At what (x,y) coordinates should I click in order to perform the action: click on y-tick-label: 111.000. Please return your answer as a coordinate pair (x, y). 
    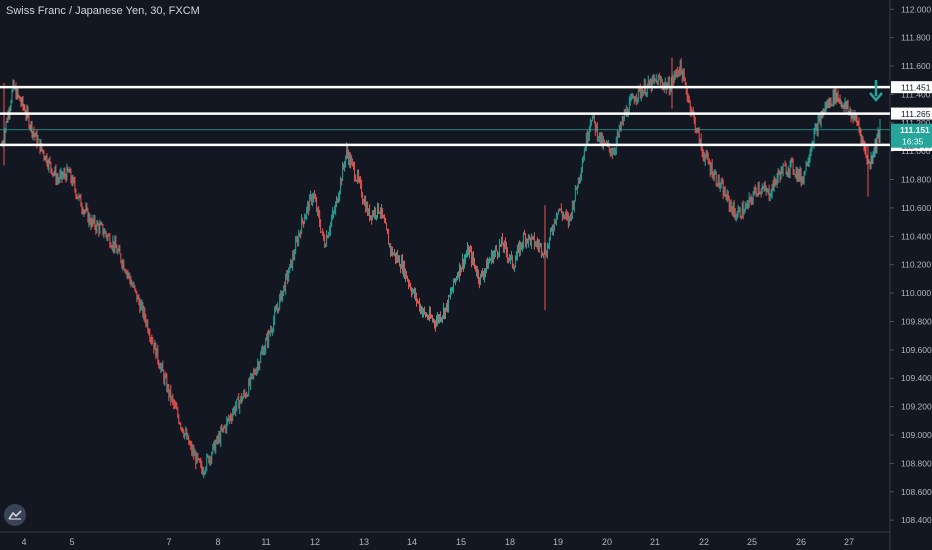
    Looking at the image, I should click on (916, 151).